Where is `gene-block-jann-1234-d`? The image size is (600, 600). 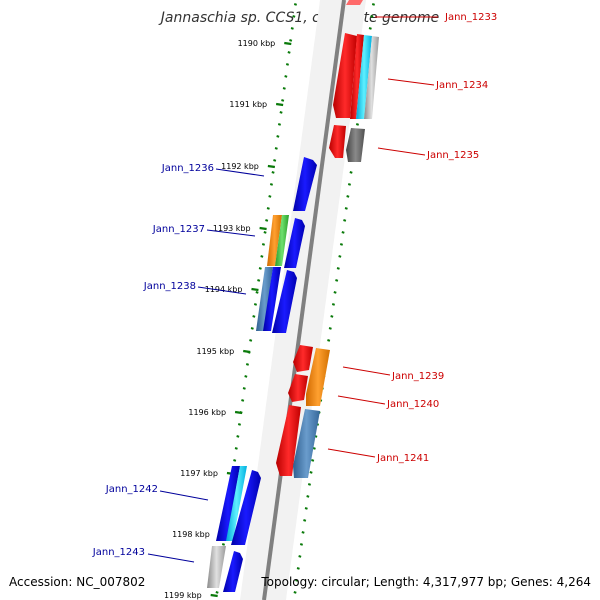 gene-block-jann-1234-d is located at coordinates (371, 77).